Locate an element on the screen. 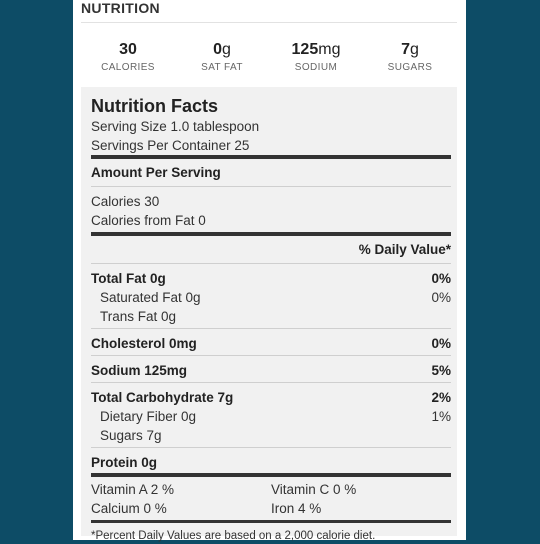  summary-label: SODIUM is located at coordinates (316, 67).